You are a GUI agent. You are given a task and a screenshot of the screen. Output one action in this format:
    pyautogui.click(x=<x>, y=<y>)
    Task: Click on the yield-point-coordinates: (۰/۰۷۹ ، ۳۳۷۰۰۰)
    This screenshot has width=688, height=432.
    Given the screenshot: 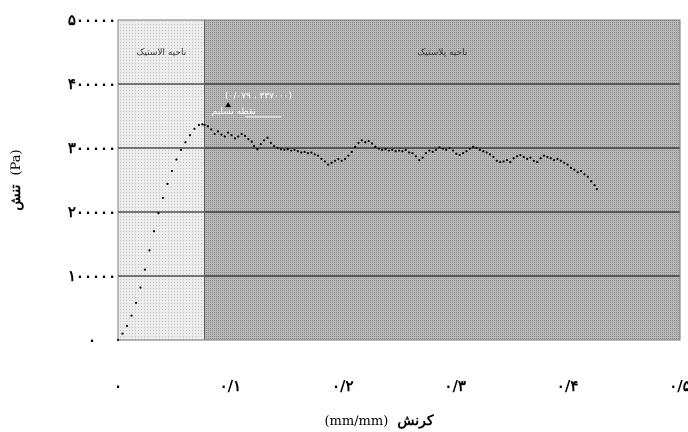 What is the action you would take?
    pyautogui.click(x=258, y=97)
    